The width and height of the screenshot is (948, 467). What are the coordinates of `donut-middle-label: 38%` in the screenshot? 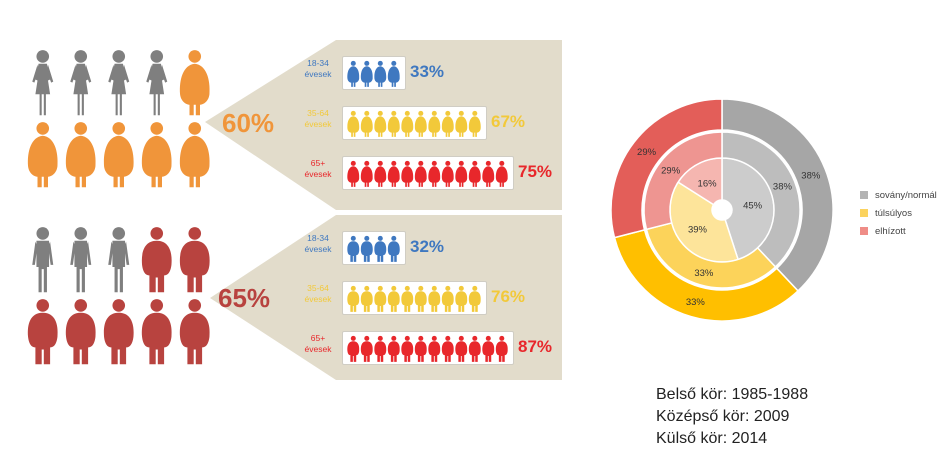 It's located at (783, 187).